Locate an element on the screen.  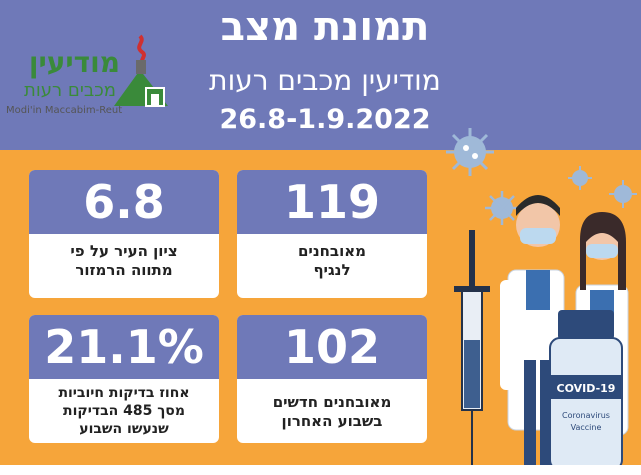
stat-card-new-diagnosed: 102 מאובחנים חדשים בשבוע האחרון is located at coordinates (332, 379).